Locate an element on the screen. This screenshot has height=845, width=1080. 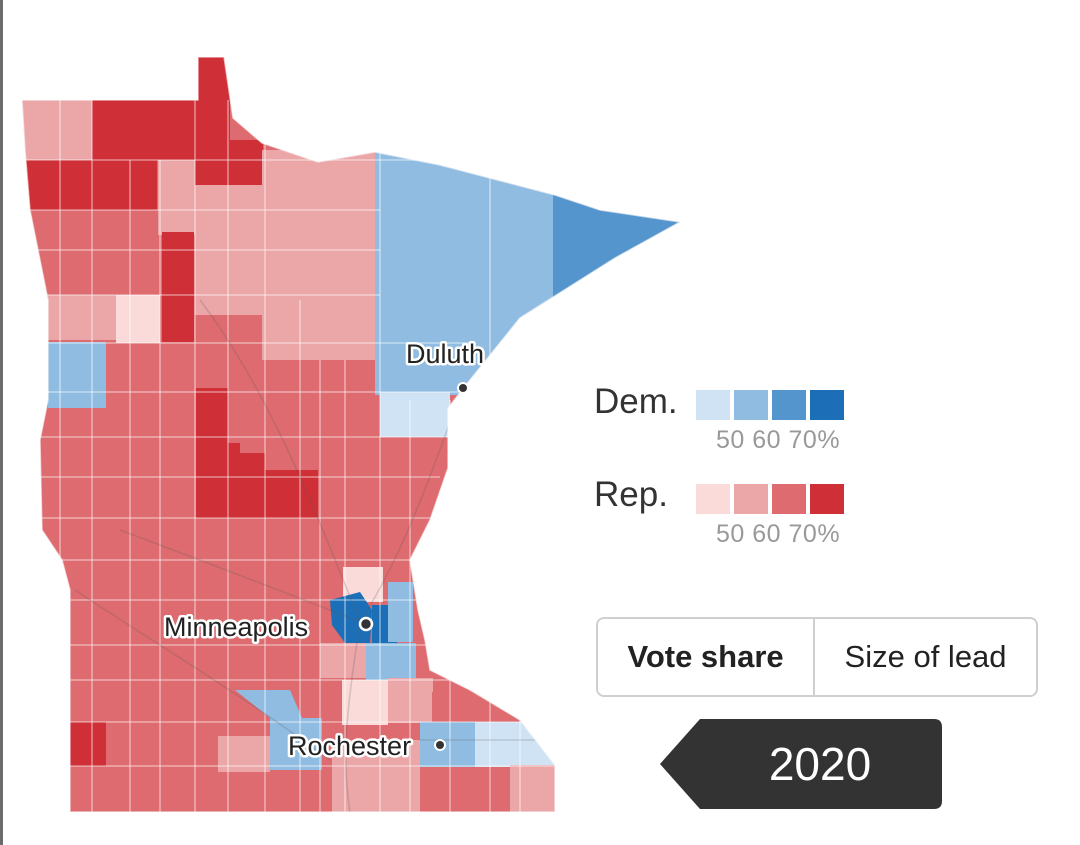
city-label-rochester: Rochester is located at coordinates (349, 746).